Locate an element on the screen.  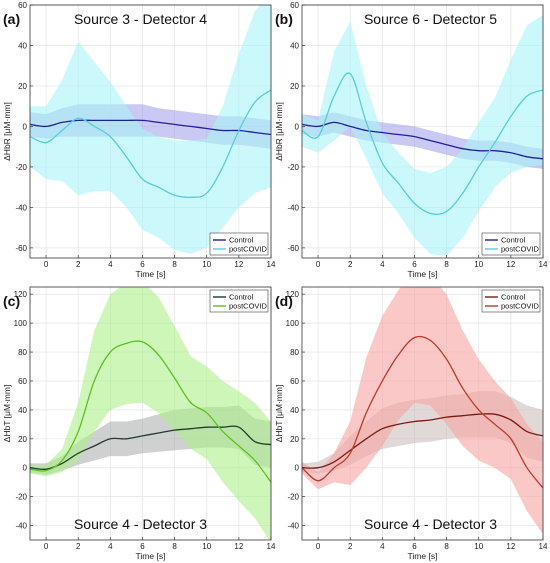
y-axis-label: ΔHbT [μM·mm] is located at coordinates (7, 414).